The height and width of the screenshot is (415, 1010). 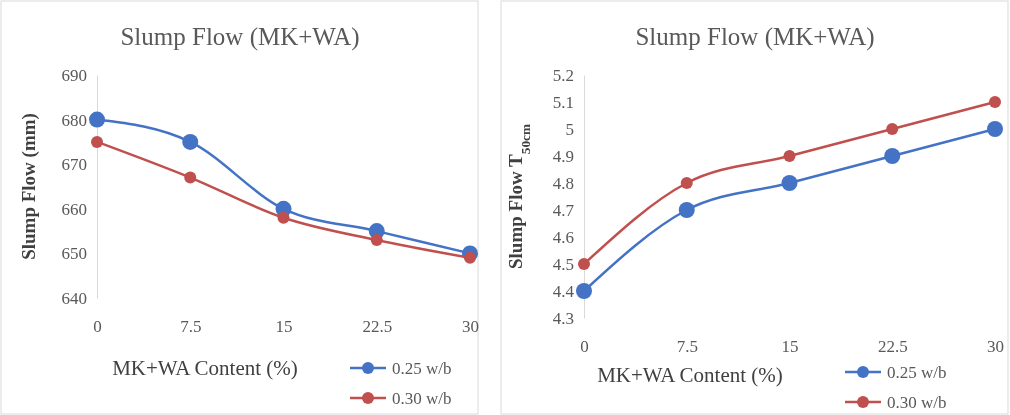 What do you see at coordinates (74, 209) in the screenshot?
I see `y-tick-label: 660` at bounding box center [74, 209].